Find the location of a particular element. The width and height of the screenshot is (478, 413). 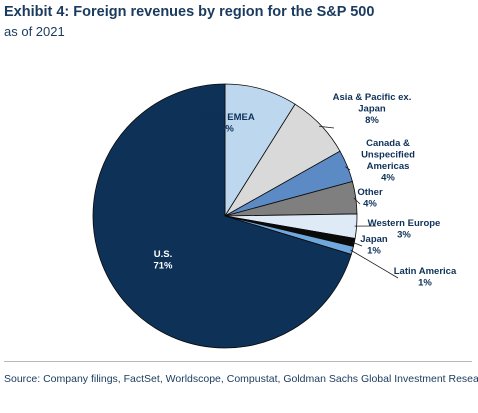

slice-label-2: Canada & Unspecified Americas 4% is located at coordinates (388, 161).